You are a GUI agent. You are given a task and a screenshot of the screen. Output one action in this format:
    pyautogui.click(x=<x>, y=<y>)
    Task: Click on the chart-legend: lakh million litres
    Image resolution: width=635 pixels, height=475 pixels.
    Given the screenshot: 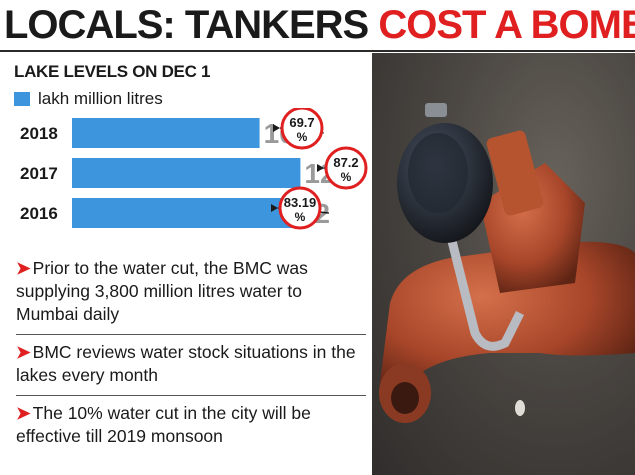 What is the action you would take?
    pyautogui.click(x=88, y=98)
    